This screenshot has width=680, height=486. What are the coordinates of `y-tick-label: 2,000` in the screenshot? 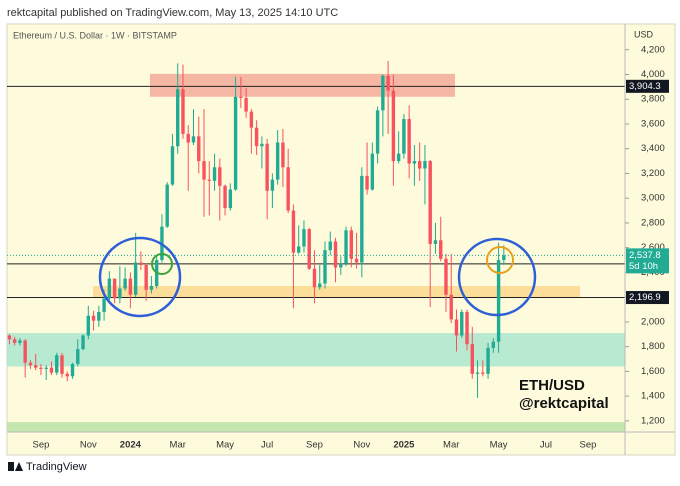 It's located at (653, 321).